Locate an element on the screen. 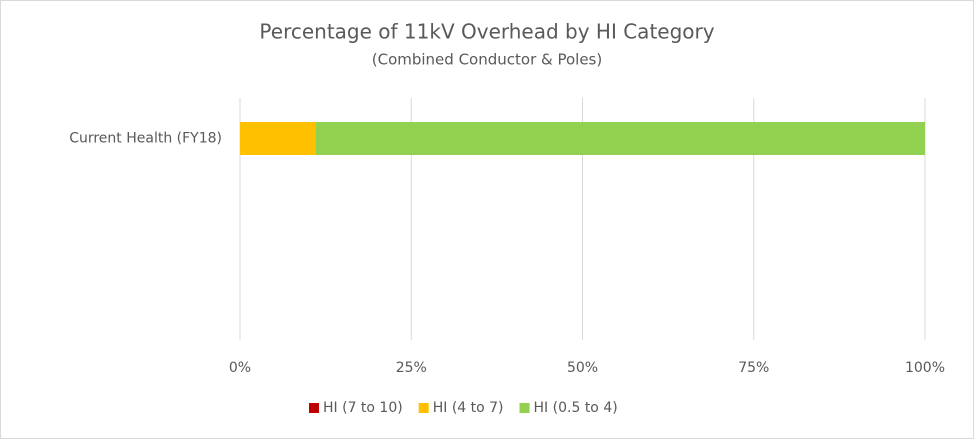 This screenshot has height=439, width=974. chart-subtitle: (Combined Conductor & Poles) is located at coordinates (487, 60).